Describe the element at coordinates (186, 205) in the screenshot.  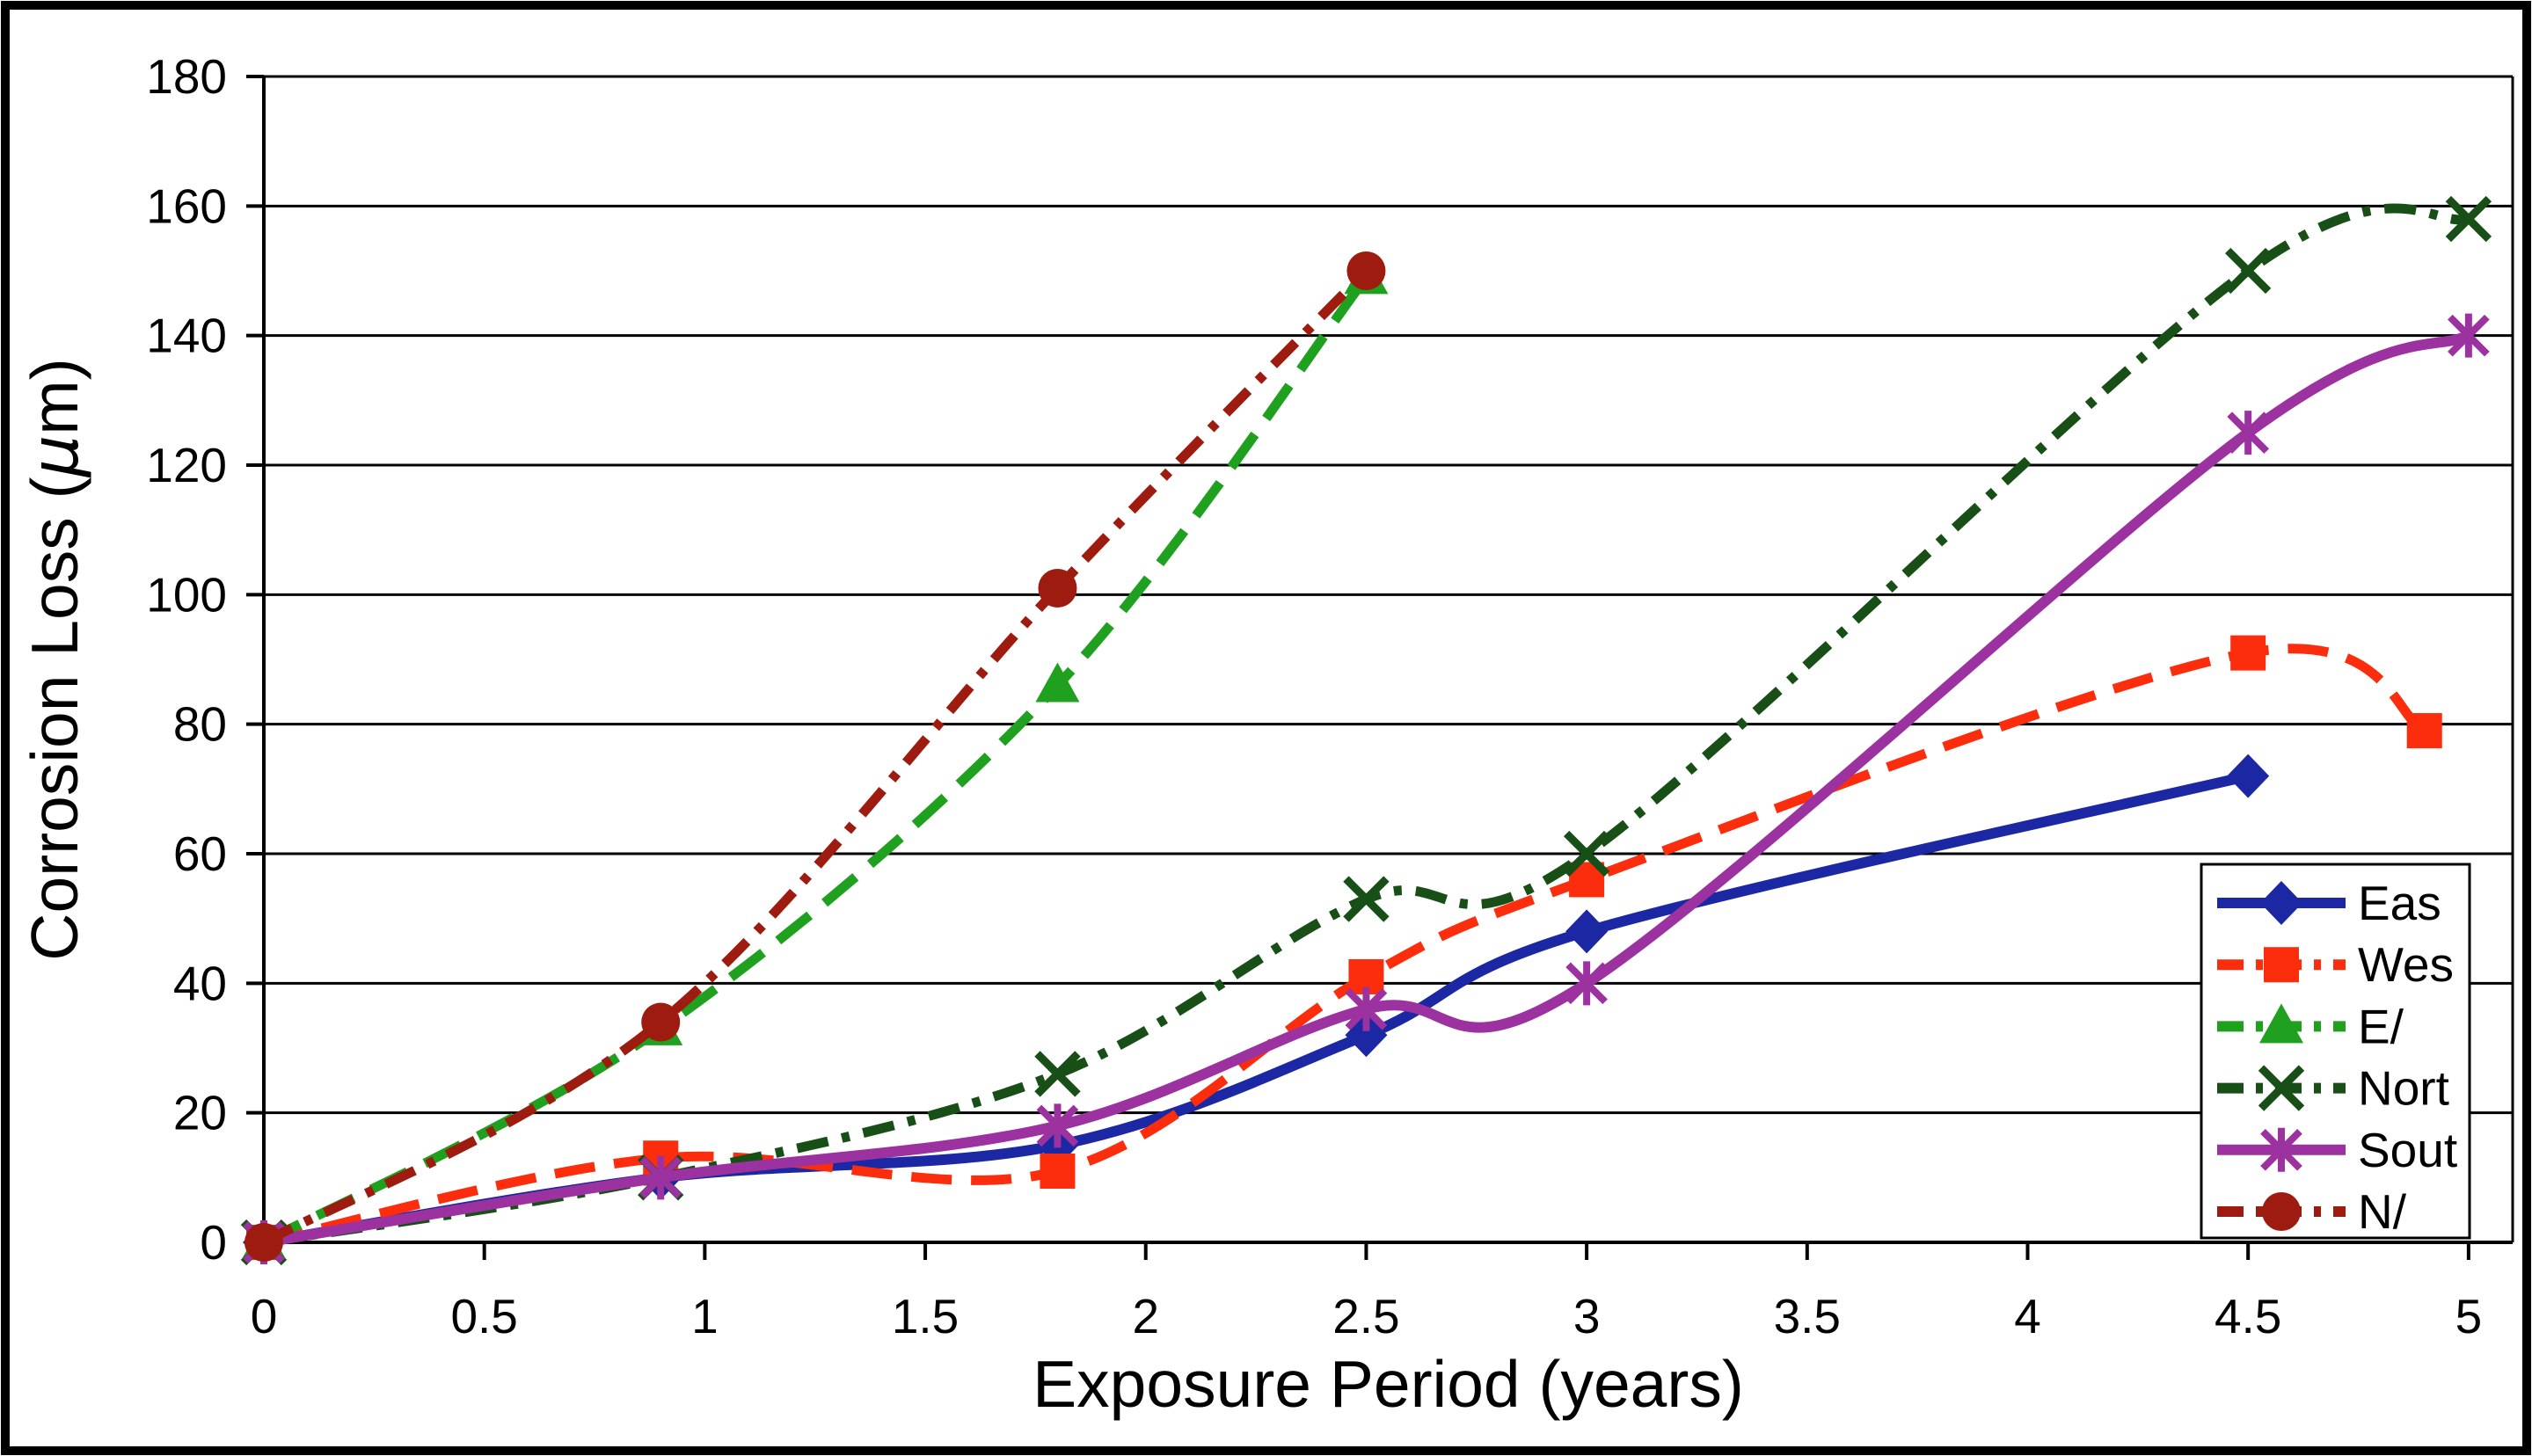
I see `y-tick-label-160: 160` at that location.